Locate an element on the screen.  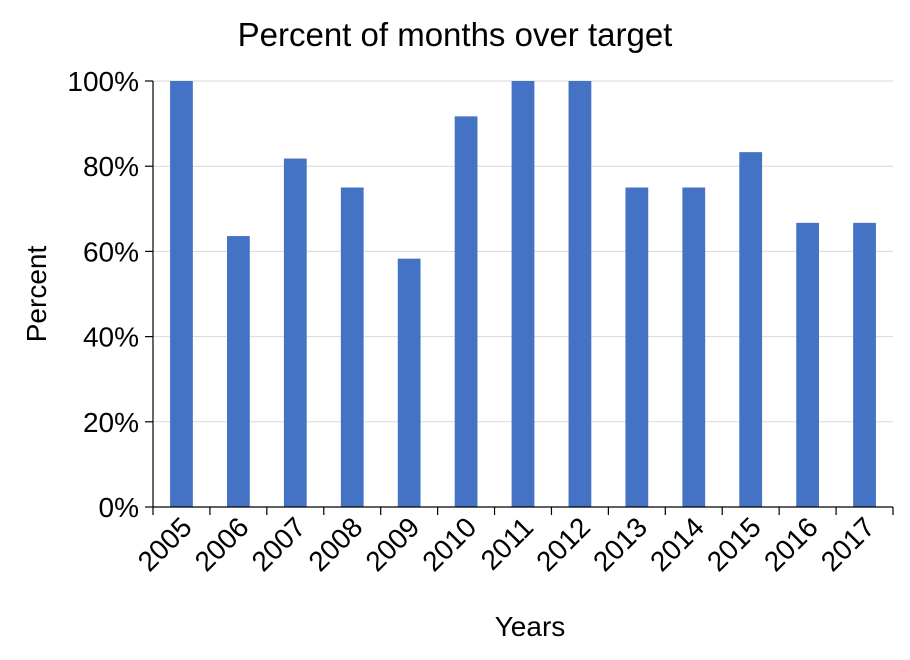
x-tick-label: 2014 is located at coordinates (677, 544).